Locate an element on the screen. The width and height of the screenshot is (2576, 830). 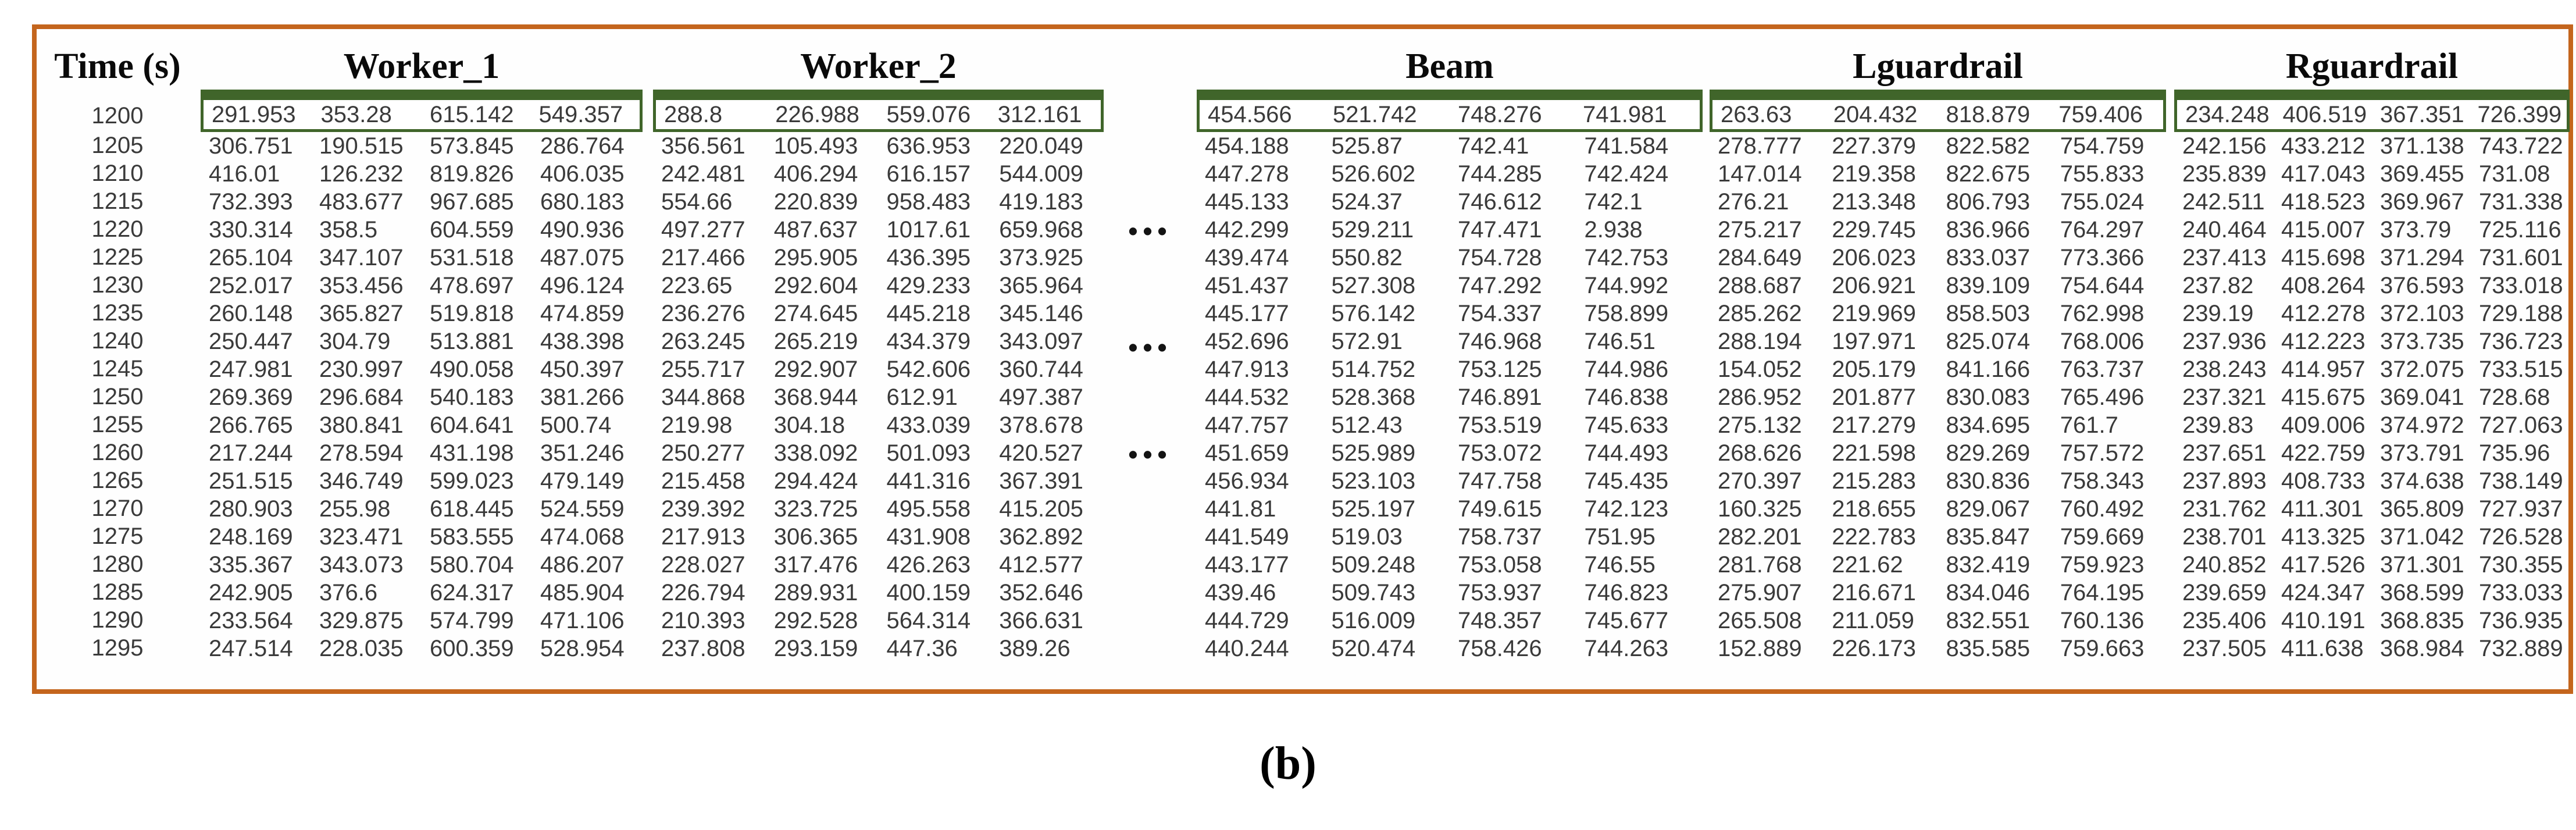
value-cell: 747.471 is located at coordinates (1500, 230).